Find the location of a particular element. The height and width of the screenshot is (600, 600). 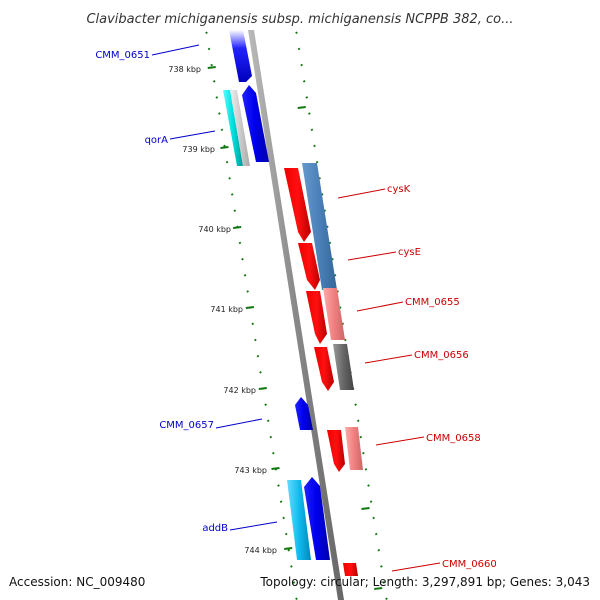

kbp-label-740: 740 kbp is located at coordinates (214, 229).